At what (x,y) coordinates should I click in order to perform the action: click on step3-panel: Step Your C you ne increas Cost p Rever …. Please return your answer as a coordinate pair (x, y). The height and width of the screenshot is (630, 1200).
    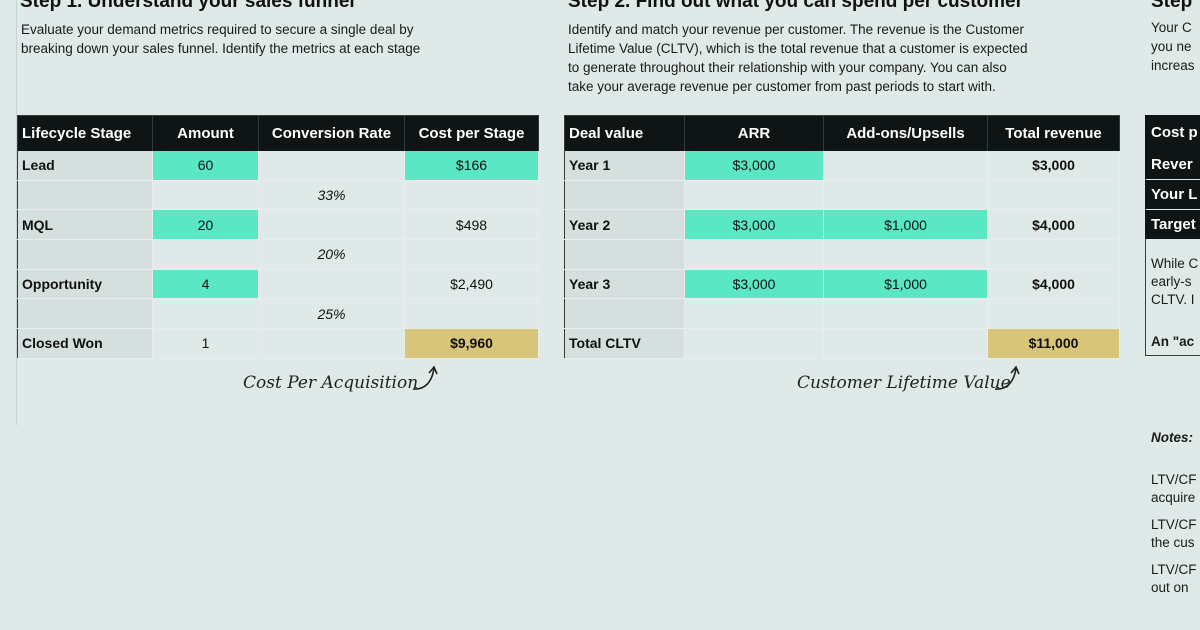
    Looking at the image, I should click on (1172, 315).